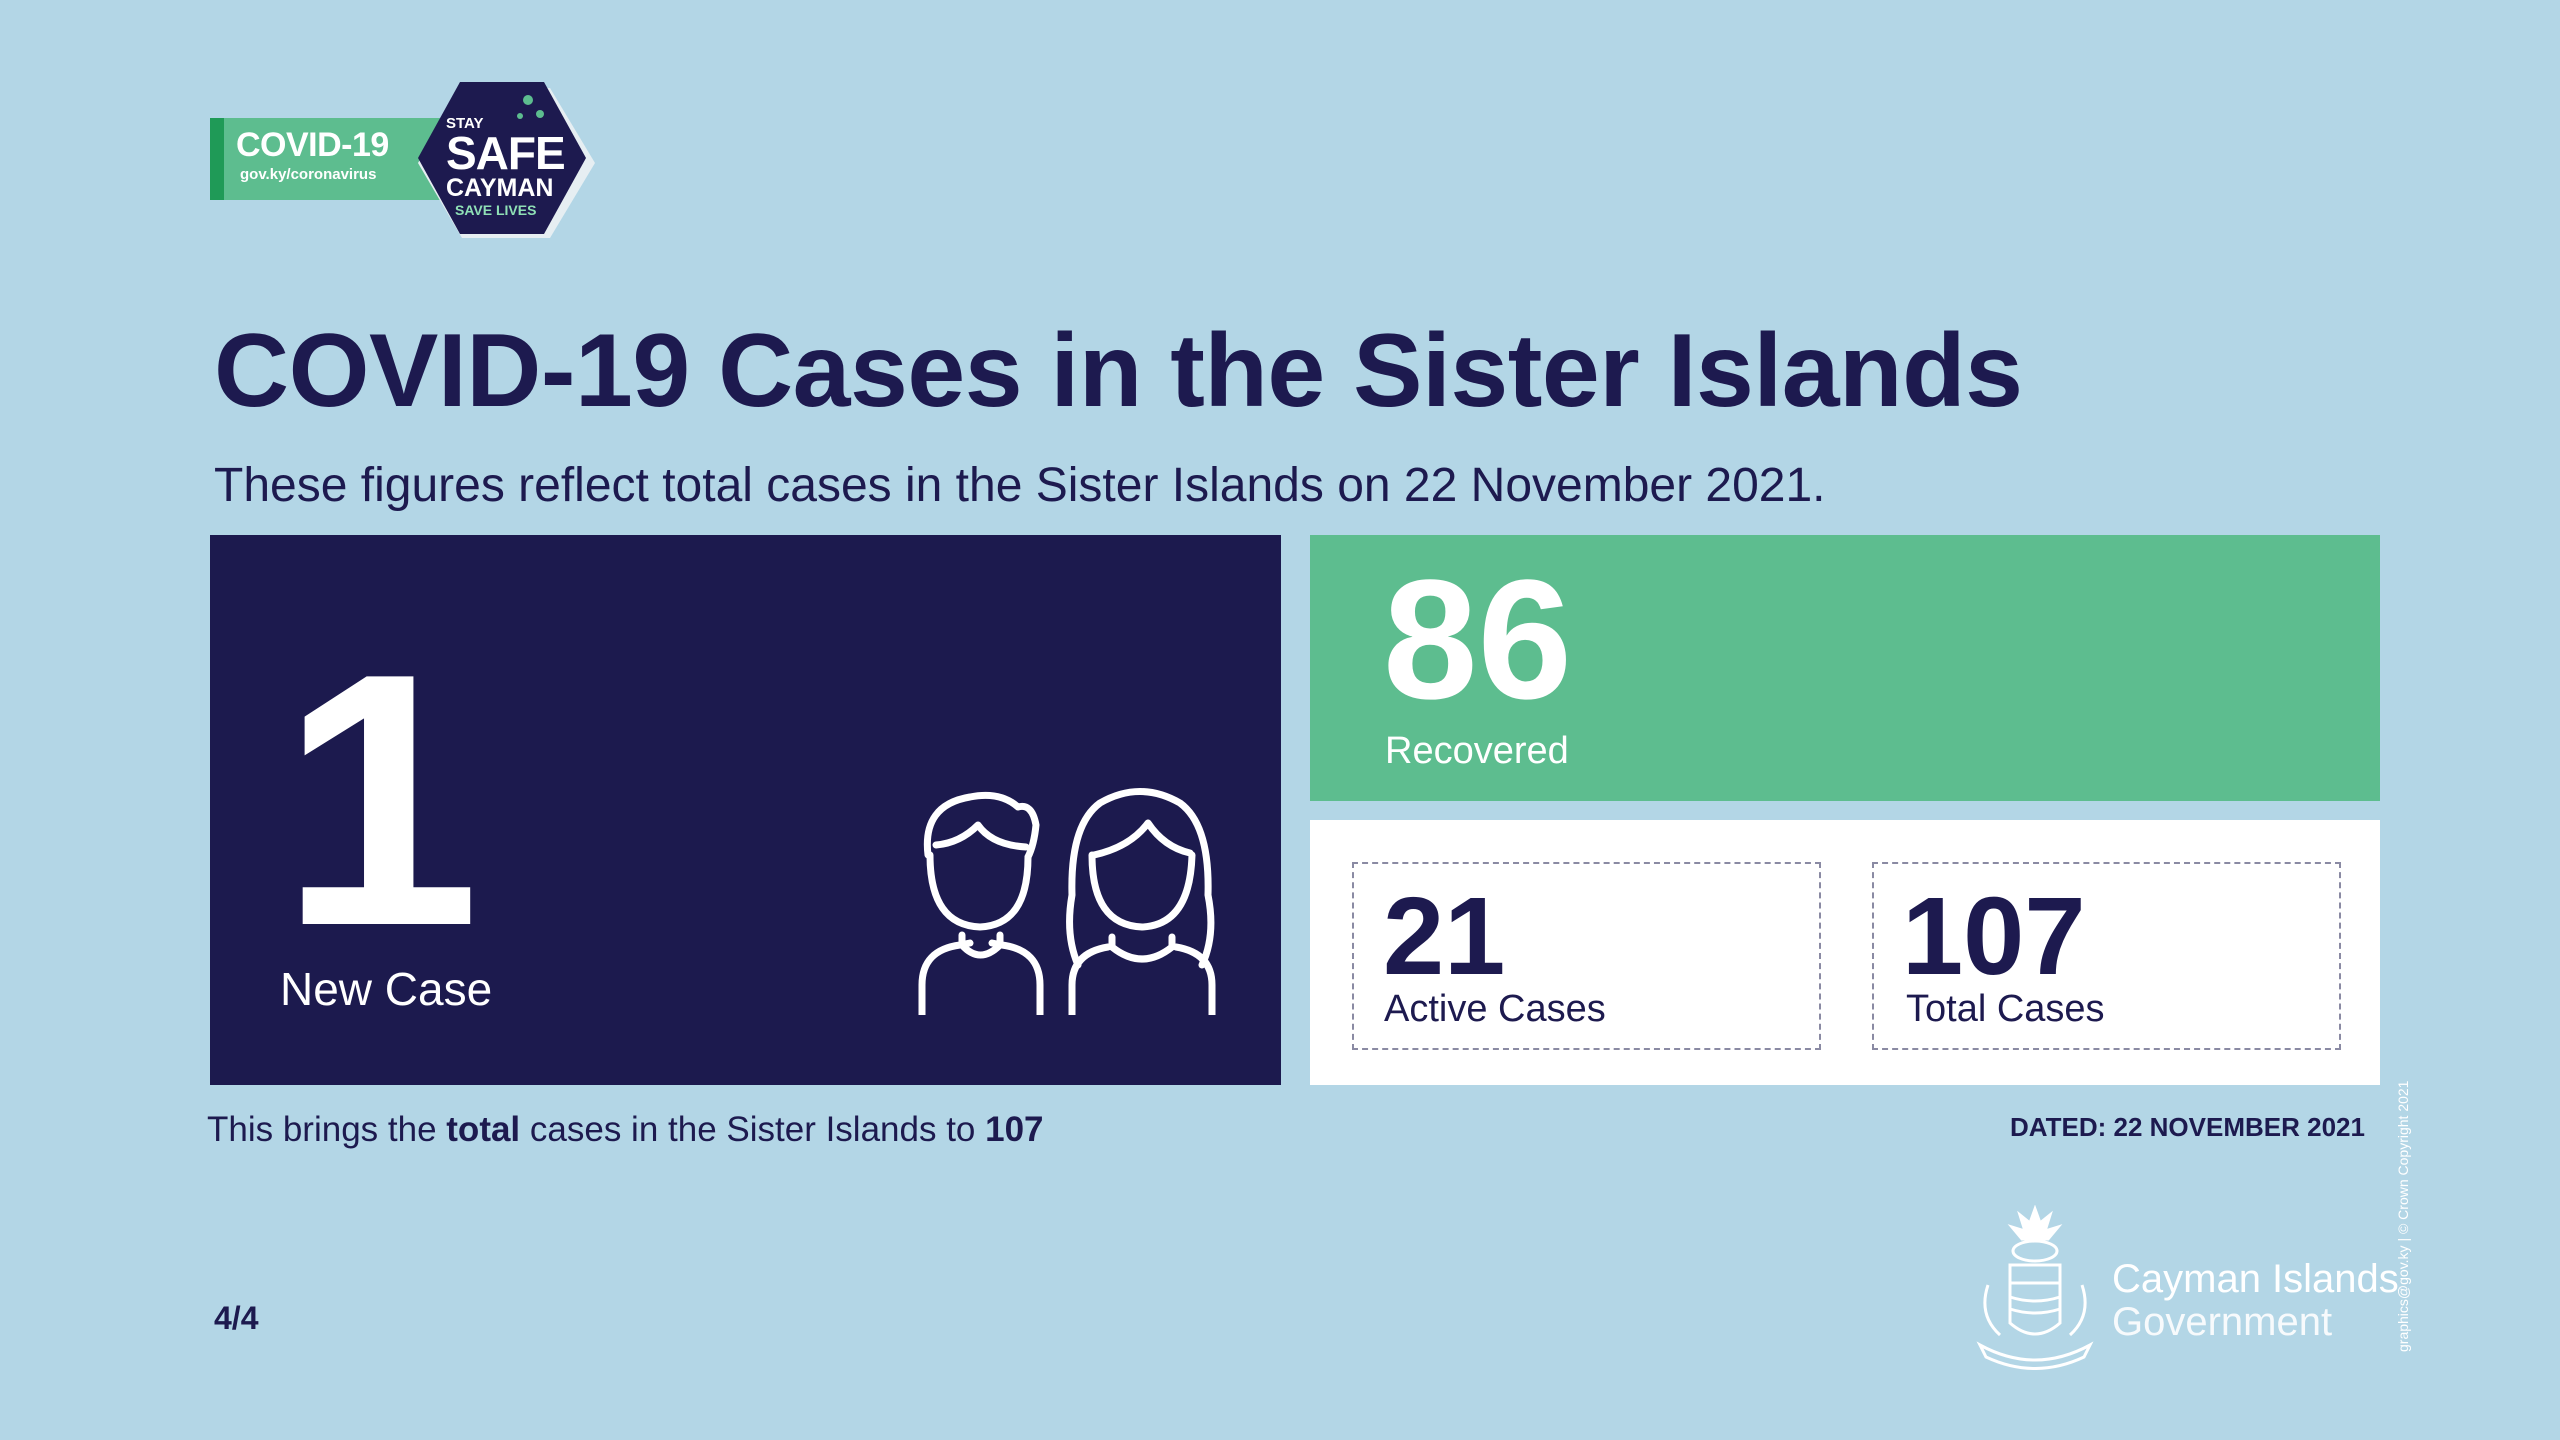 The height and width of the screenshot is (1440, 2560). I want to click on copyright-text: graphics@gov.ky | © Crown Copyright 2021, so click(2403, 1216).